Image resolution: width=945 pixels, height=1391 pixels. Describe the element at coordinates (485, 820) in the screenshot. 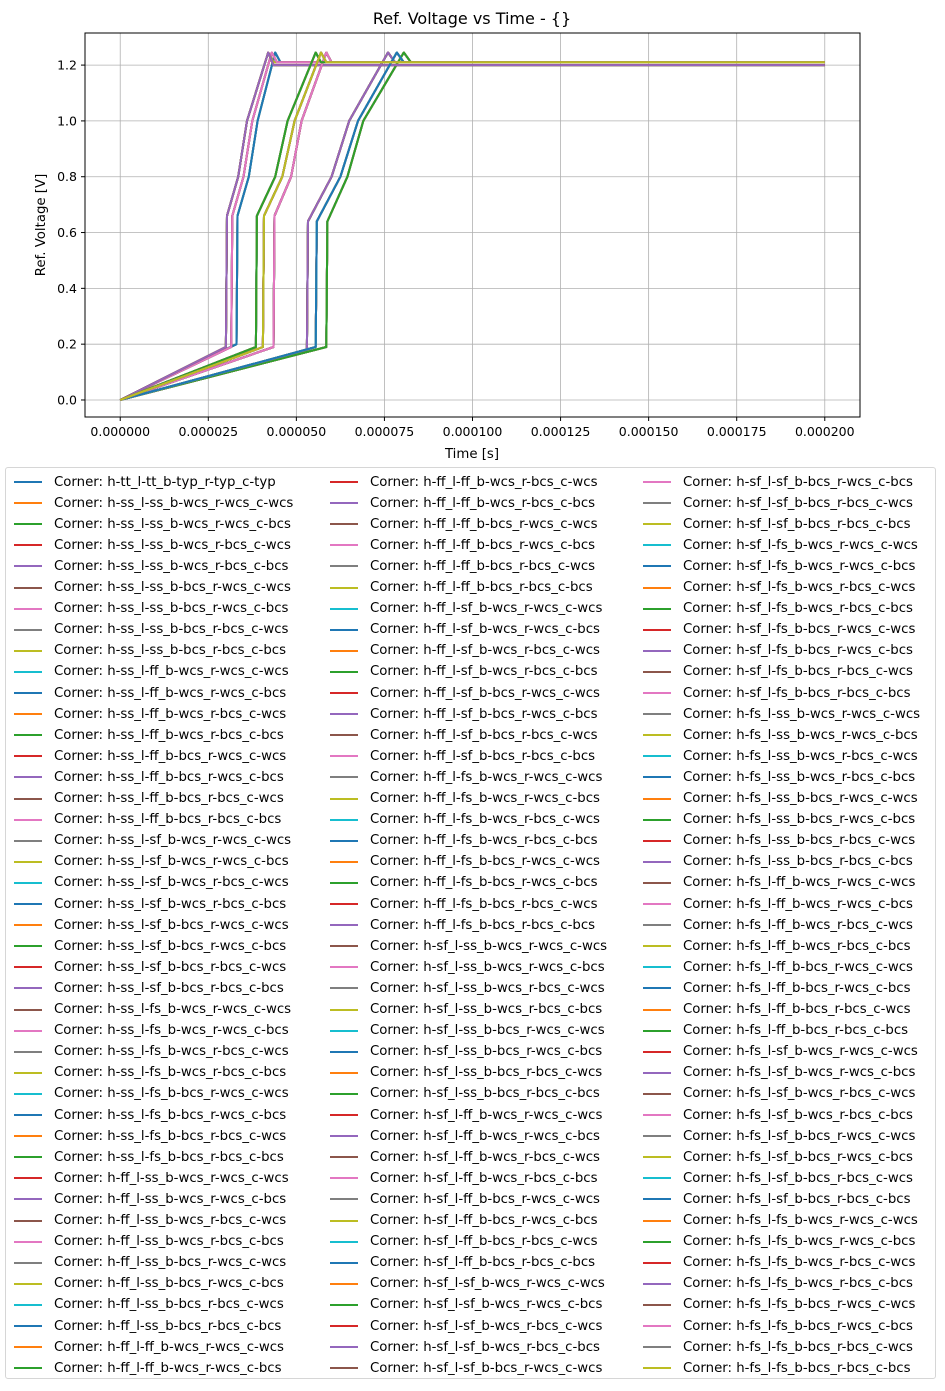

I see `legend-label: Corner: h-ff_l-fs_b-wcs_r-bcs_c-wcs` at that location.